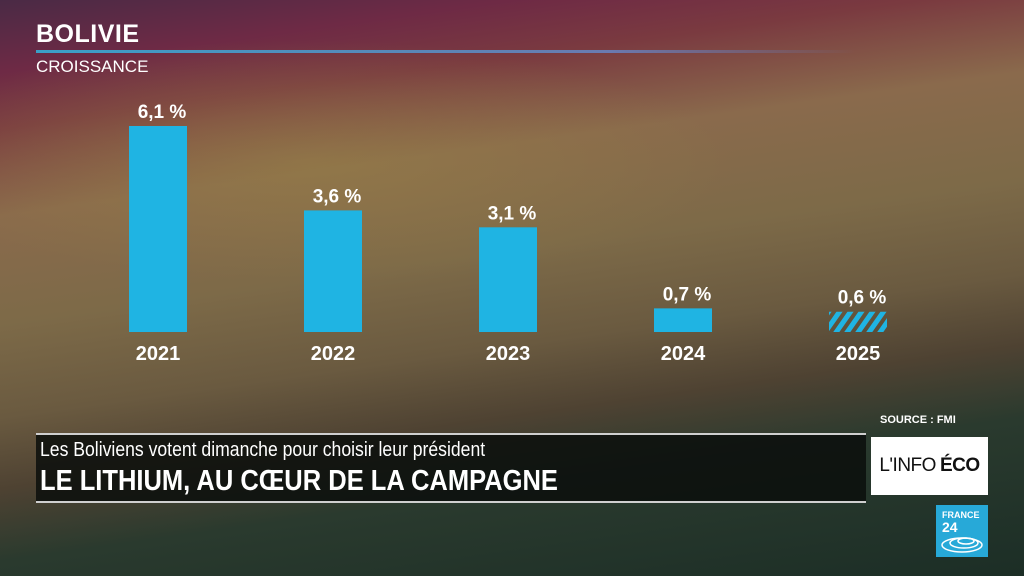 This screenshot has height=576, width=1024. What do you see at coordinates (333, 271) in the screenshot?
I see `bar-2022` at bounding box center [333, 271].